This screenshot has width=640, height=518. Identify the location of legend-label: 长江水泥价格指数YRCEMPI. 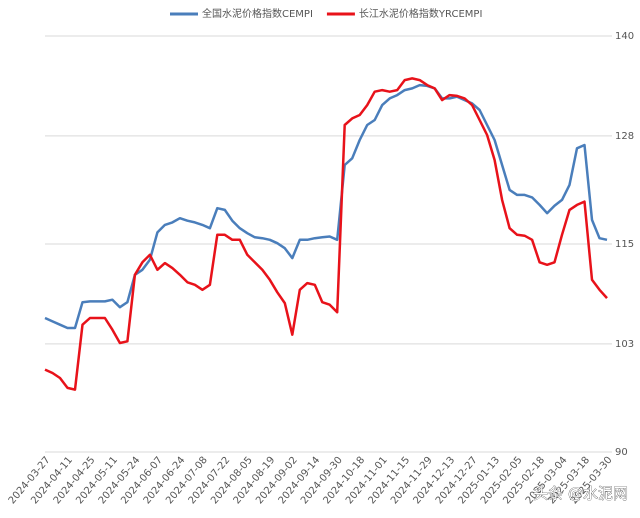
(420, 13).